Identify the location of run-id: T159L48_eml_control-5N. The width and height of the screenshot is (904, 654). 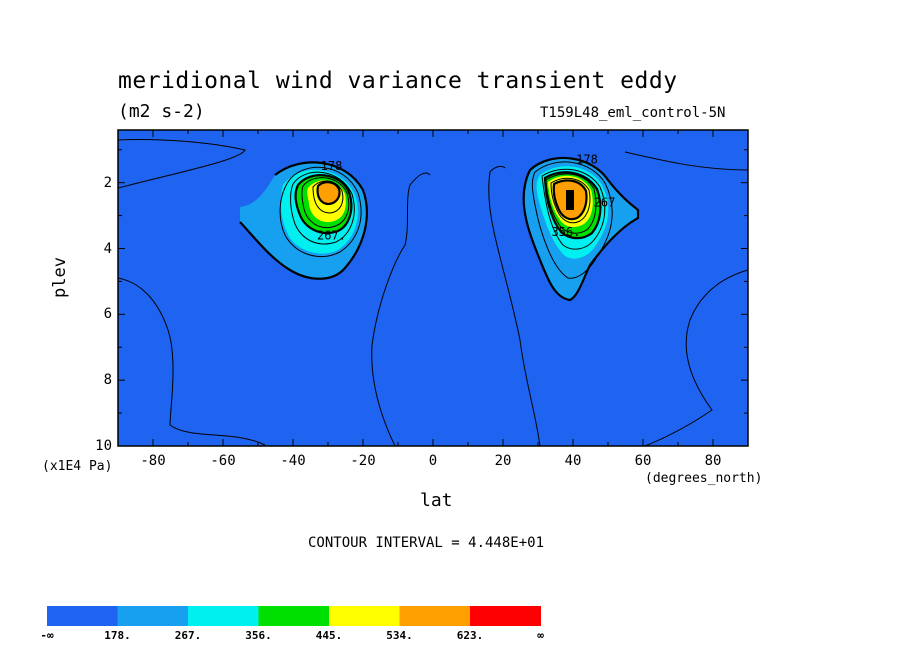
(633, 113).